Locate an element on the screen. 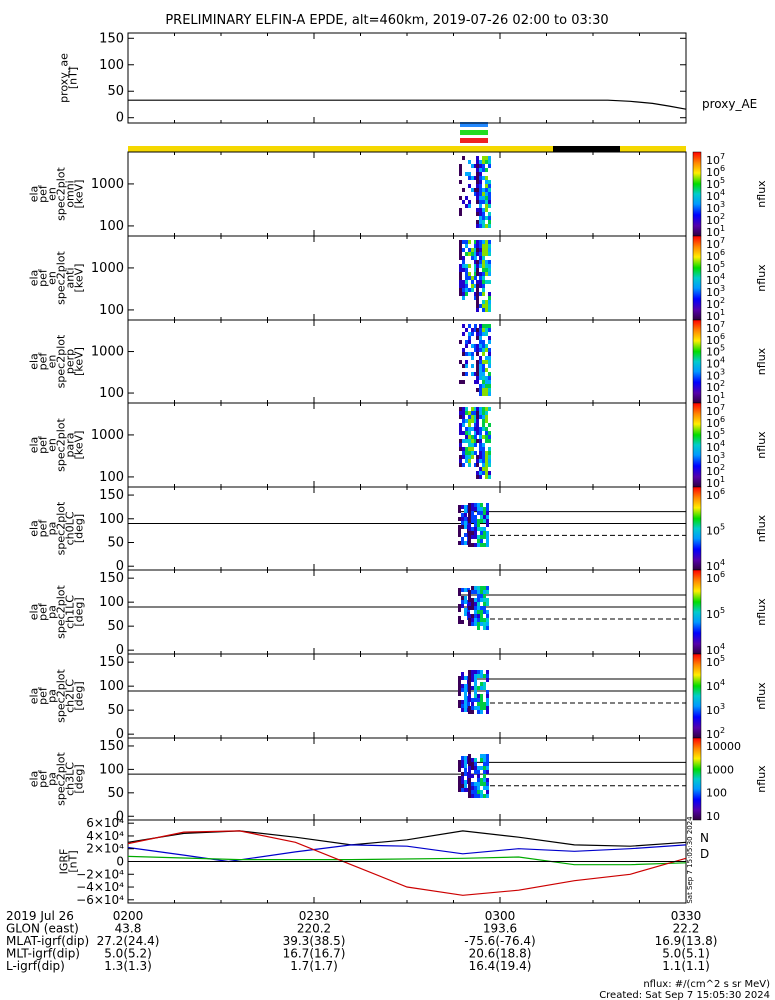  y-axis-label: perp is located at coordinates (70, 361).